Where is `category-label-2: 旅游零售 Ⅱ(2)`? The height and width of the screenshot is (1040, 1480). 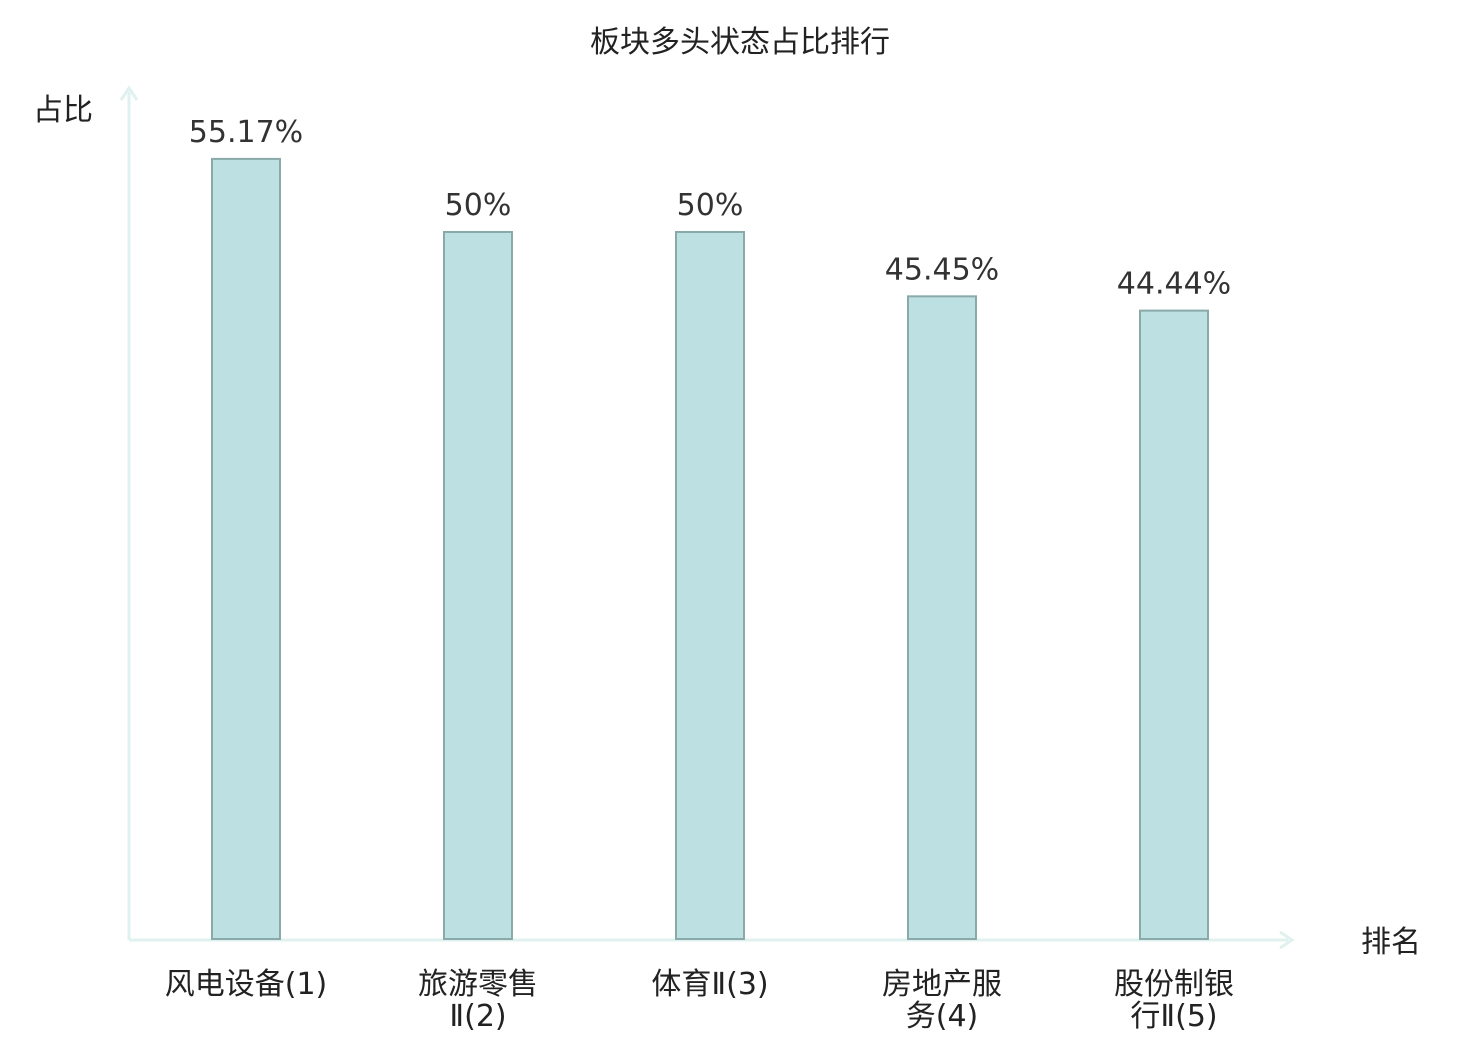 category-label-2: 旅游零售 Ⅱ(2) is located at coordinates (478, 1000).